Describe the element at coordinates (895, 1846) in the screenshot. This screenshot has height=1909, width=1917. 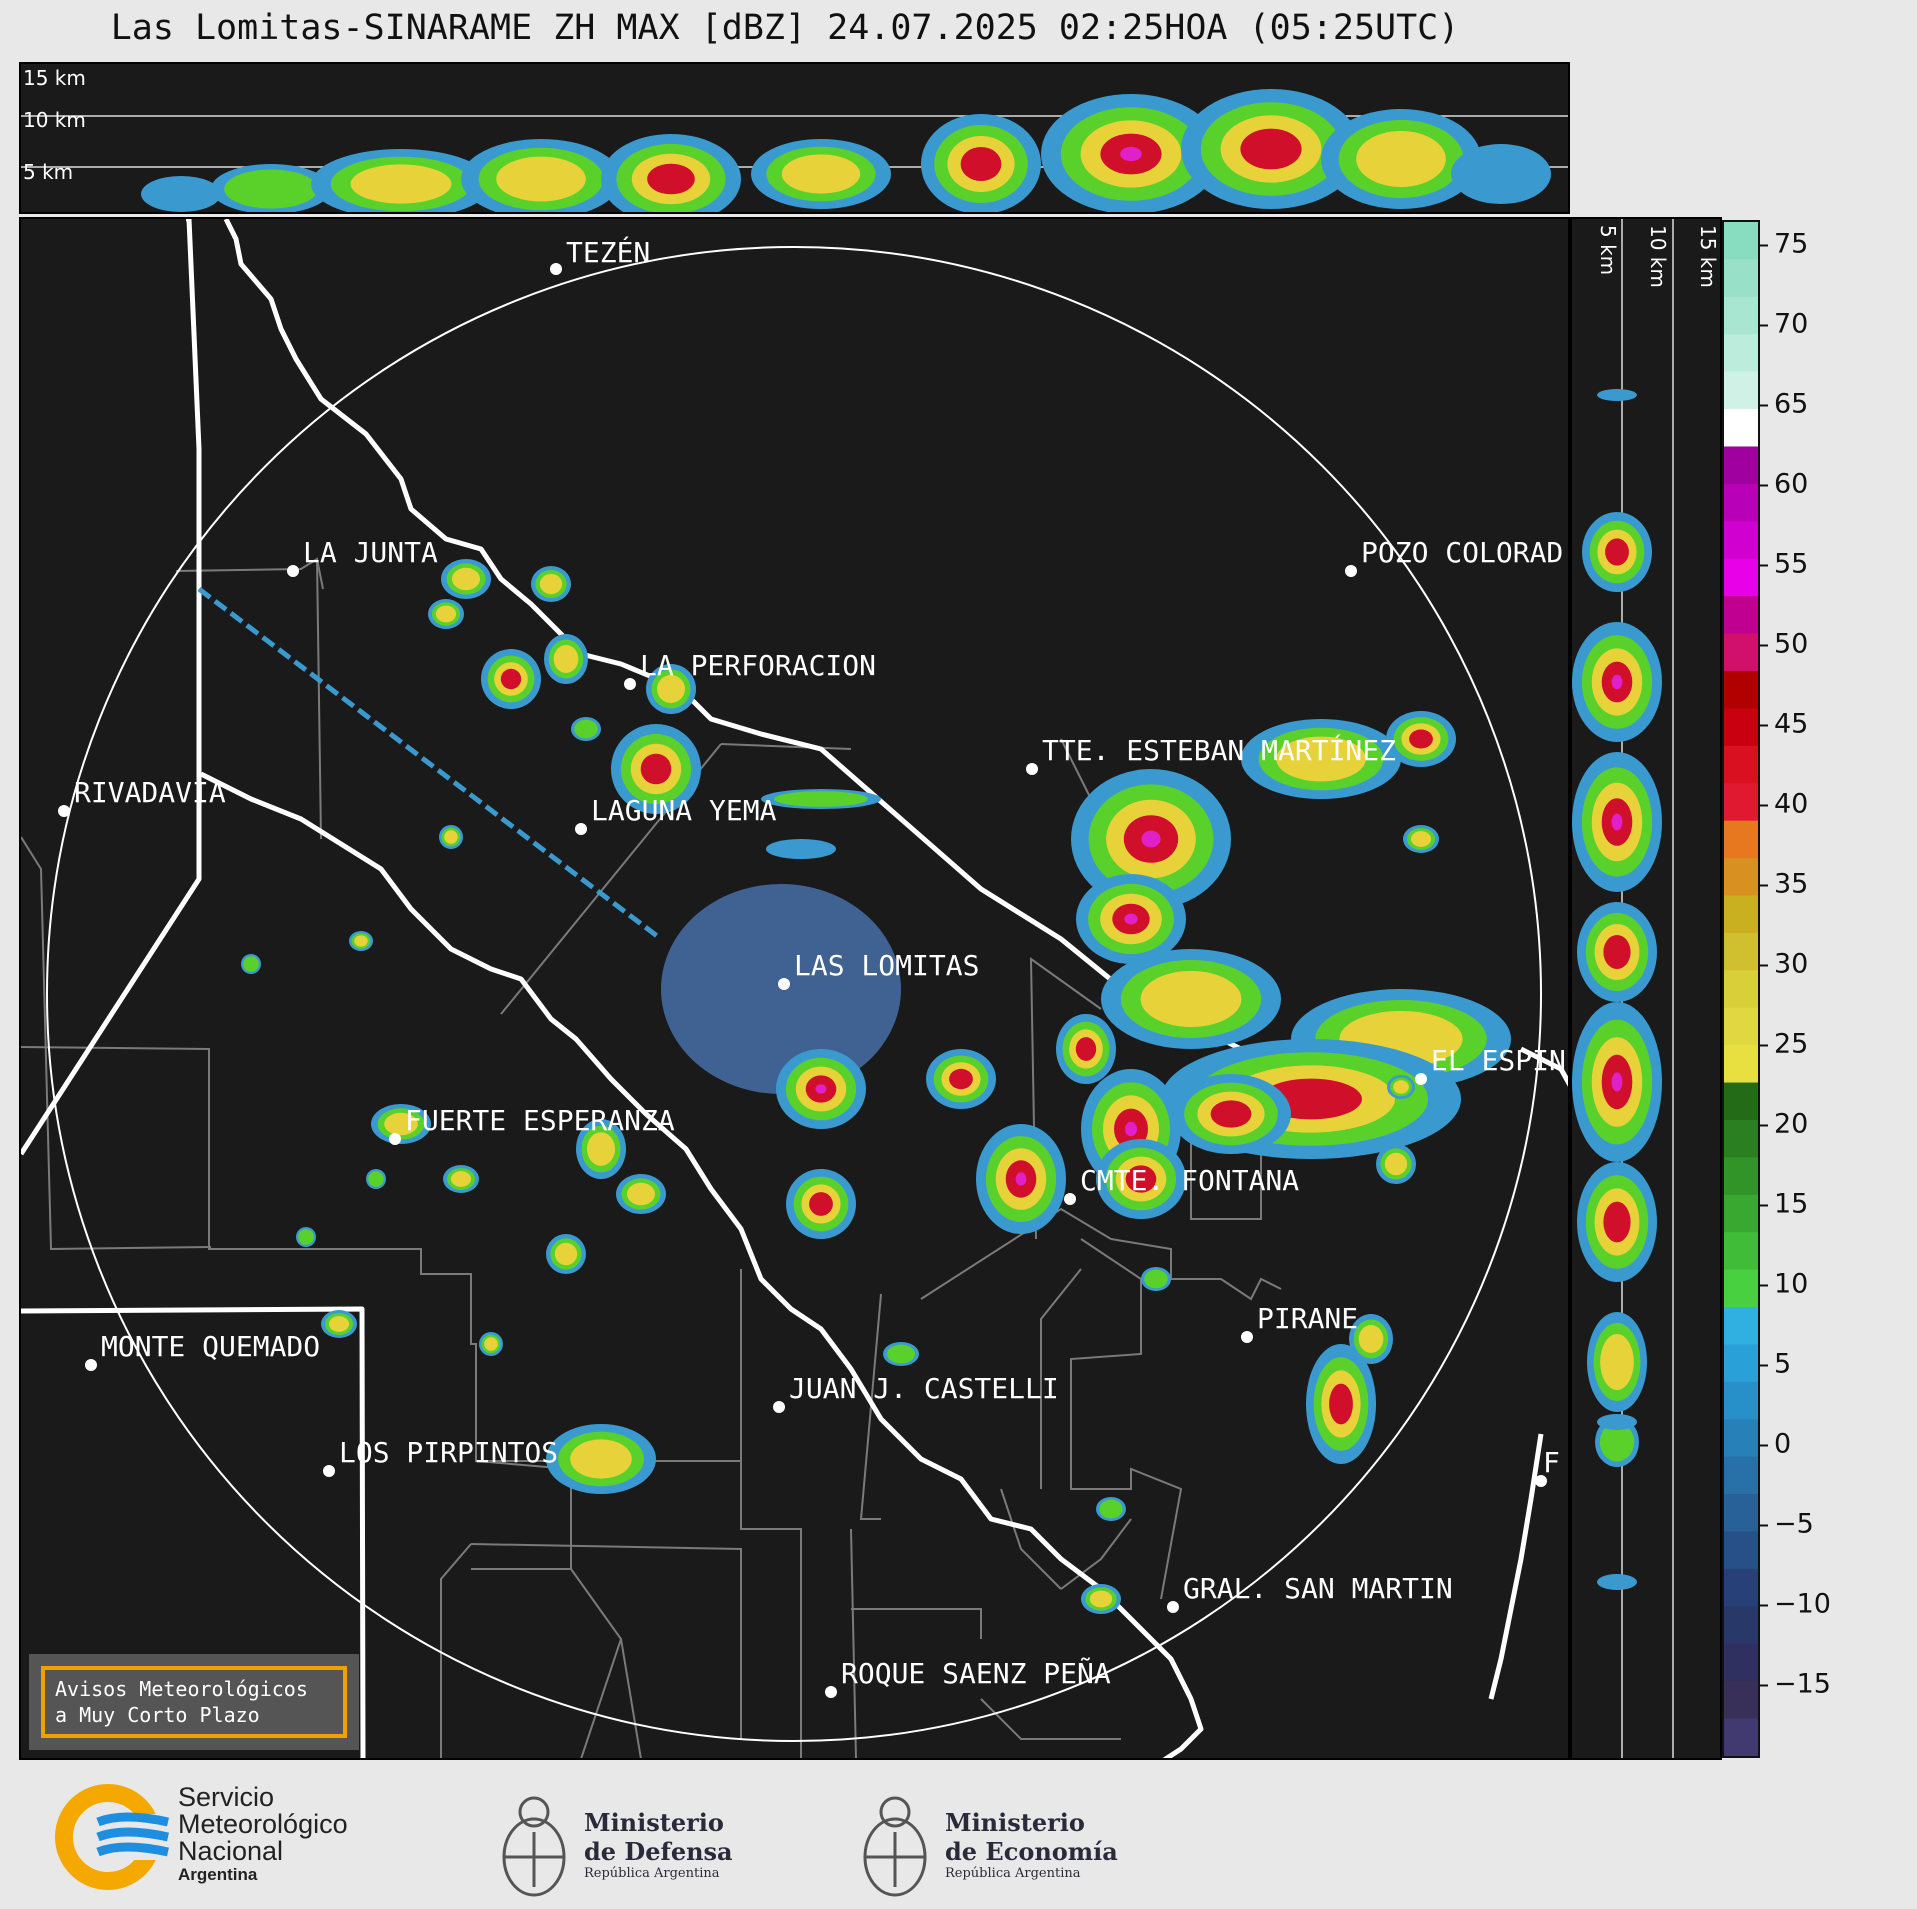
I see `economia-coat-of-arms-icon` at that location.